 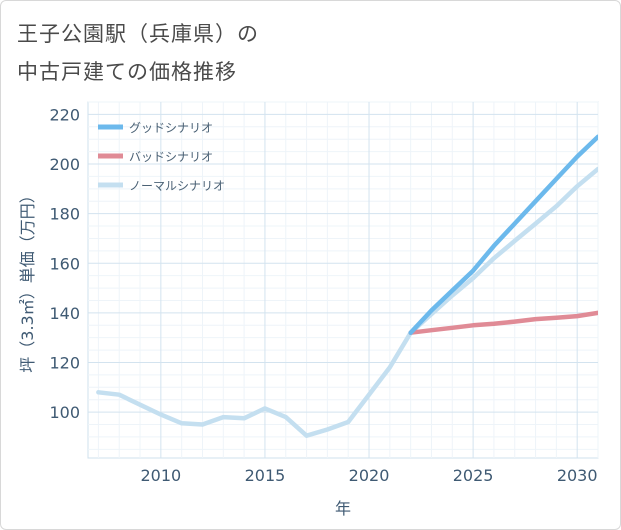 I want to click on chart-title-line-1: 王子公園駅（兵庫県）の, so click(x=138, y=34).